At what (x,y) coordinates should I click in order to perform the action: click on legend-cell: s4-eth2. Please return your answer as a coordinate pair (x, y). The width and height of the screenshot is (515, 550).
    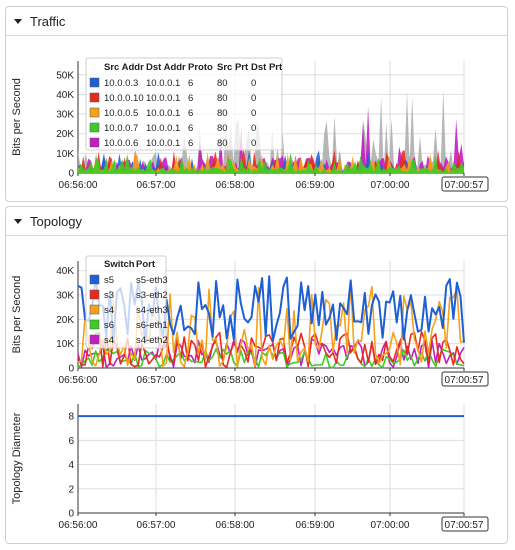
    Looking at the image, I should click on (152, 340).